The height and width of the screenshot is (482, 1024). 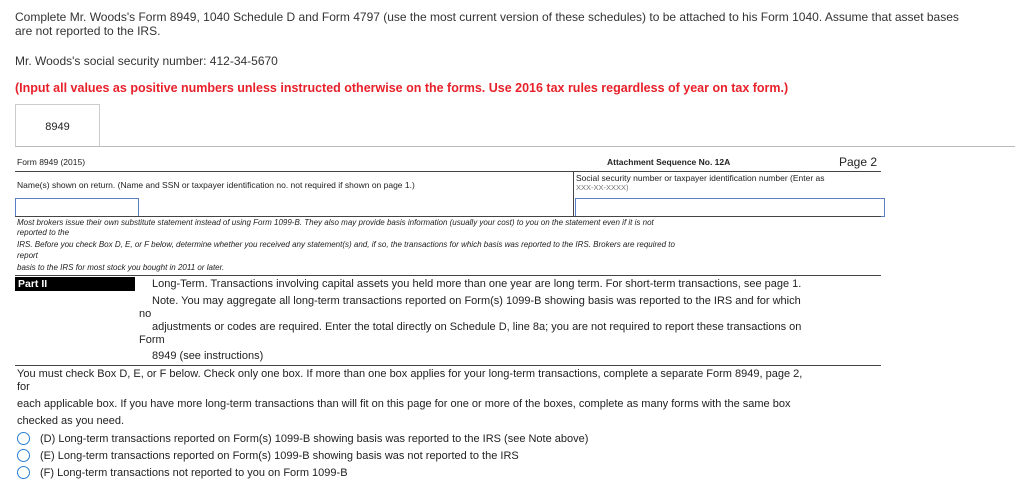 What do you see at coordinates (858, 162) in the screenshot?
I see `page-number: Page 2` at bounding box center [858, 162].